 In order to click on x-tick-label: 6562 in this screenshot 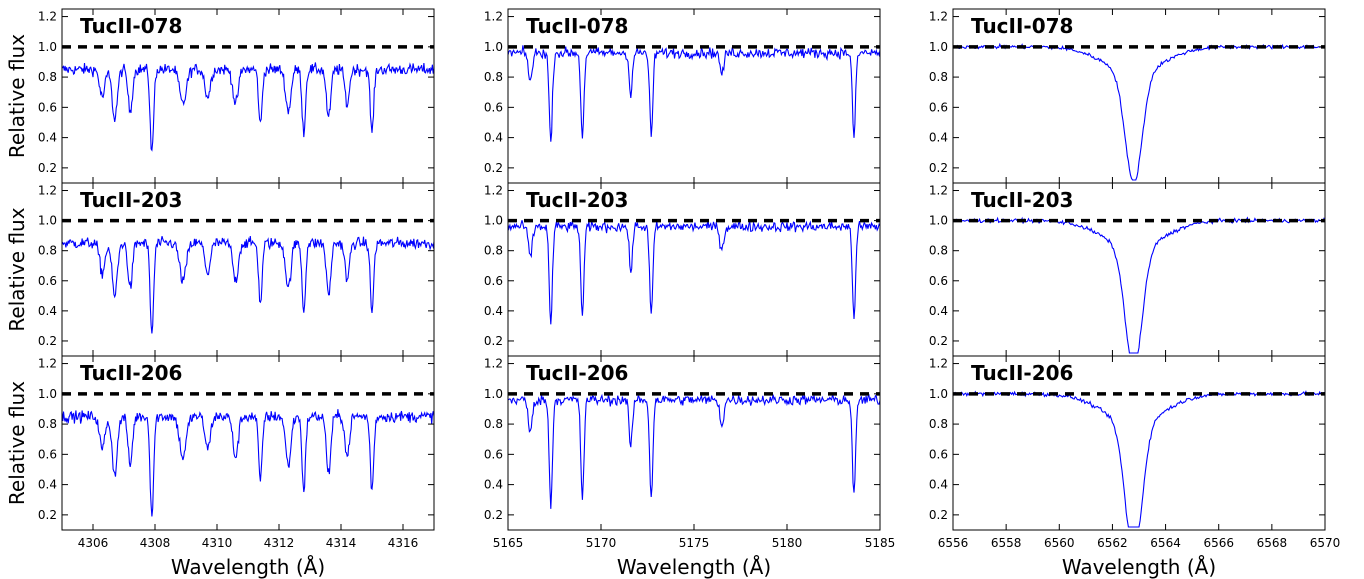, I will do `click(1112, 543)`.